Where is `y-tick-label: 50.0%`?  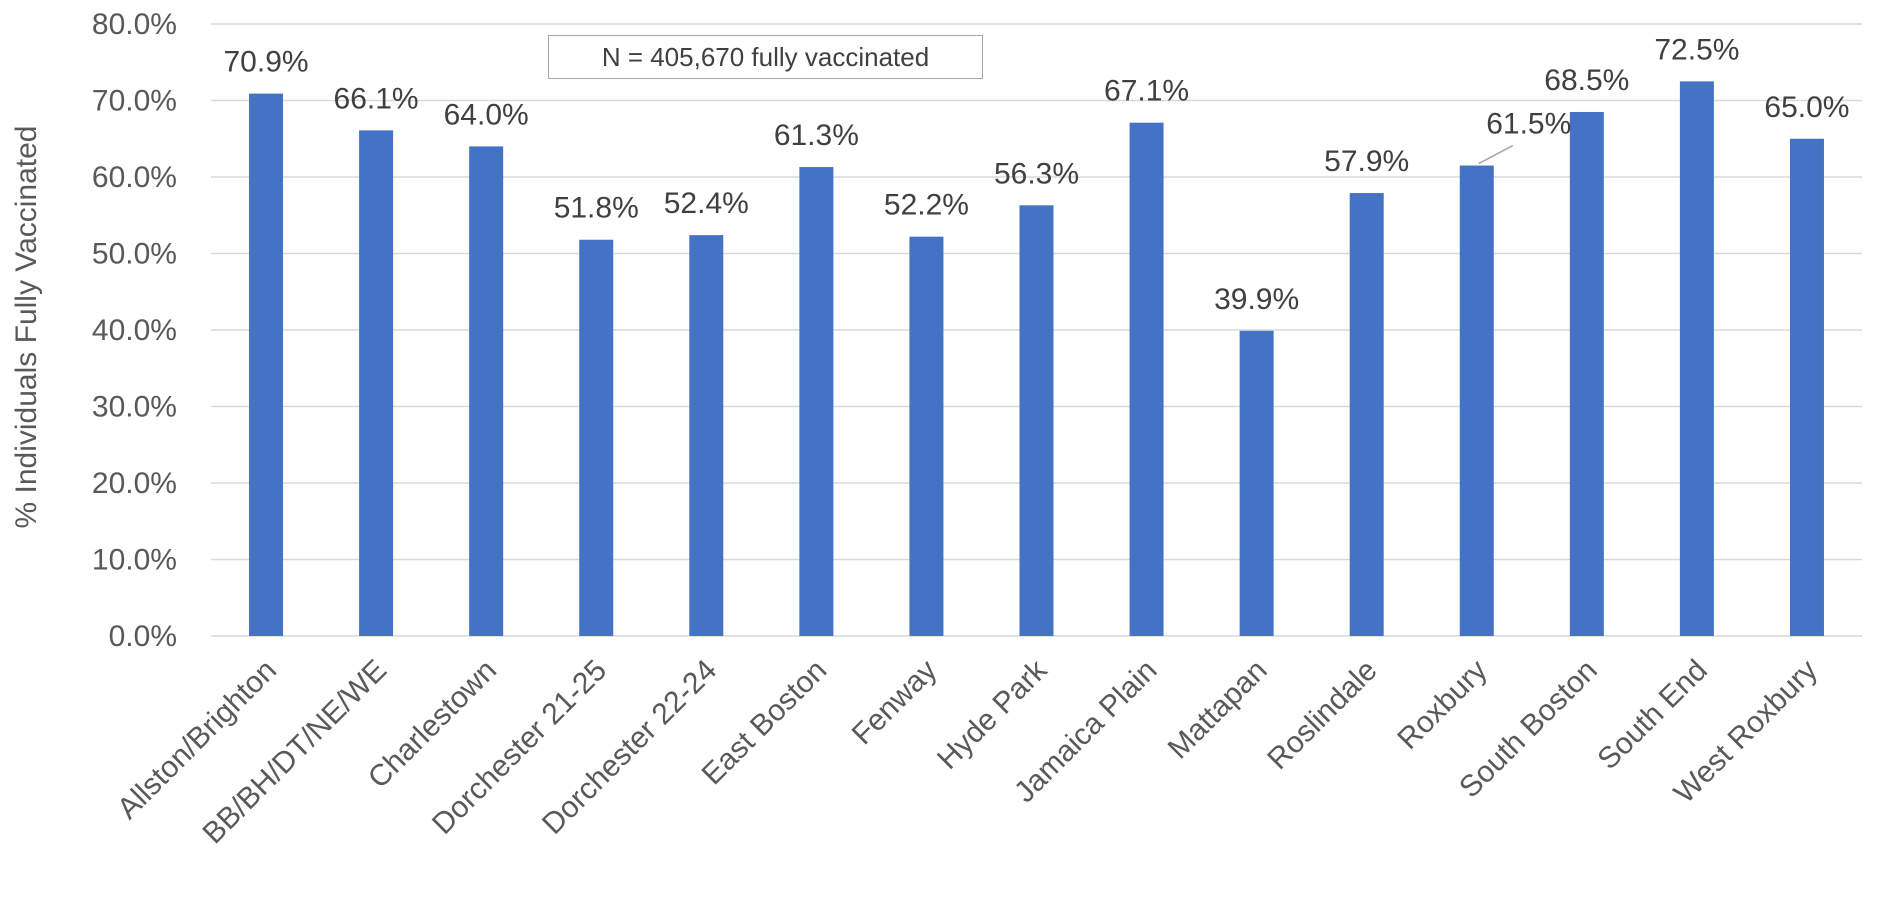 y-tick-label: 50.0% is located at coordinates (134, 254).